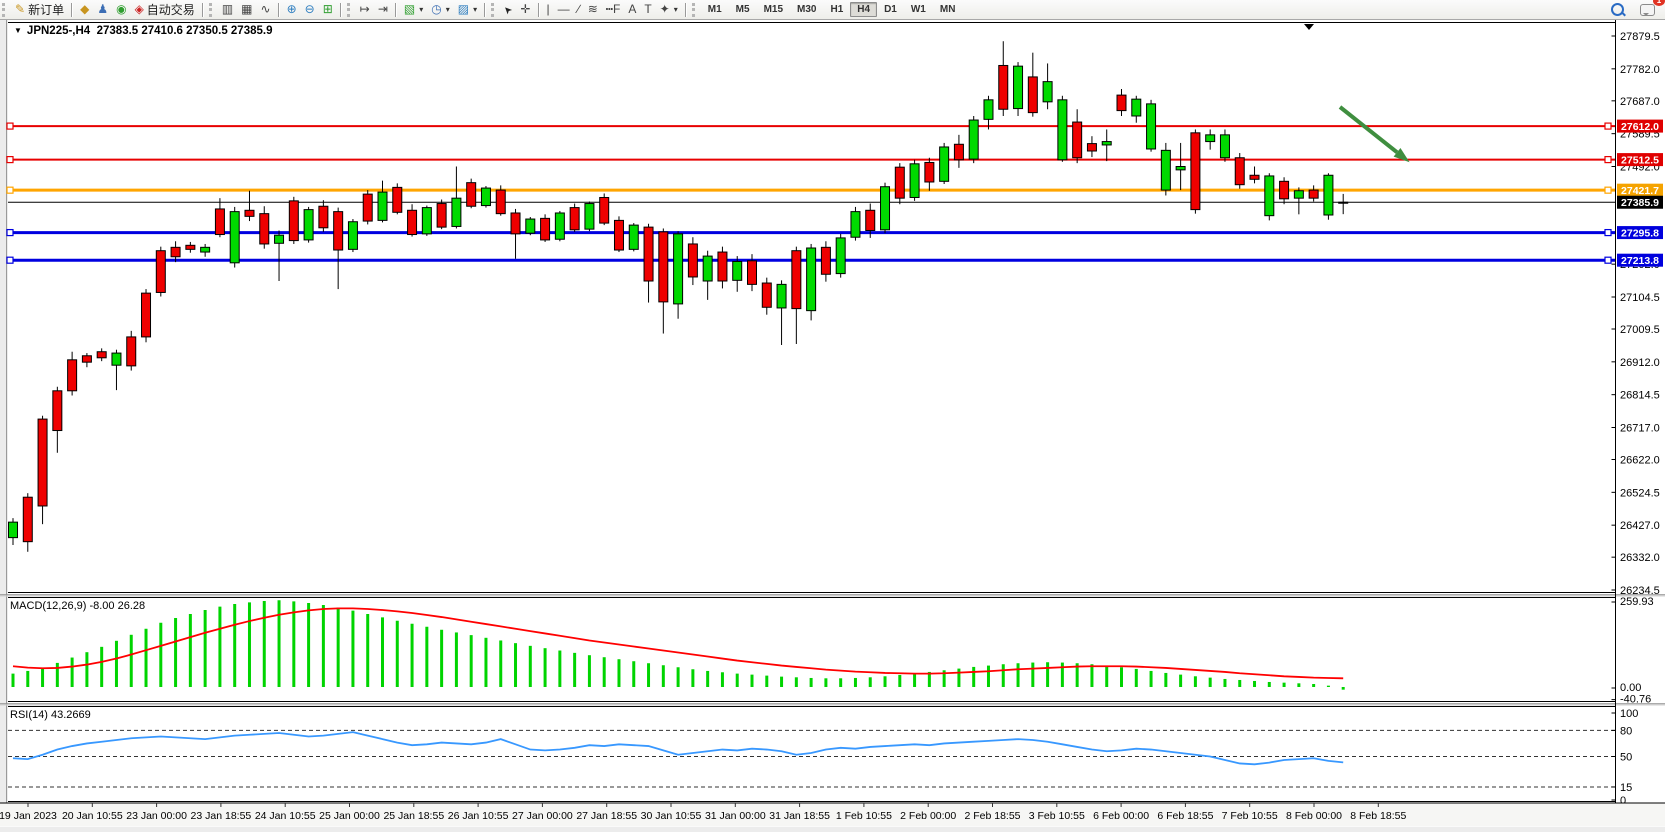 The width and height of the screenshot is (1665, 832). Describe the element at coordinates (807, 9) in the screenshot. I see `tab-timeframe-m30: M30` at that location.